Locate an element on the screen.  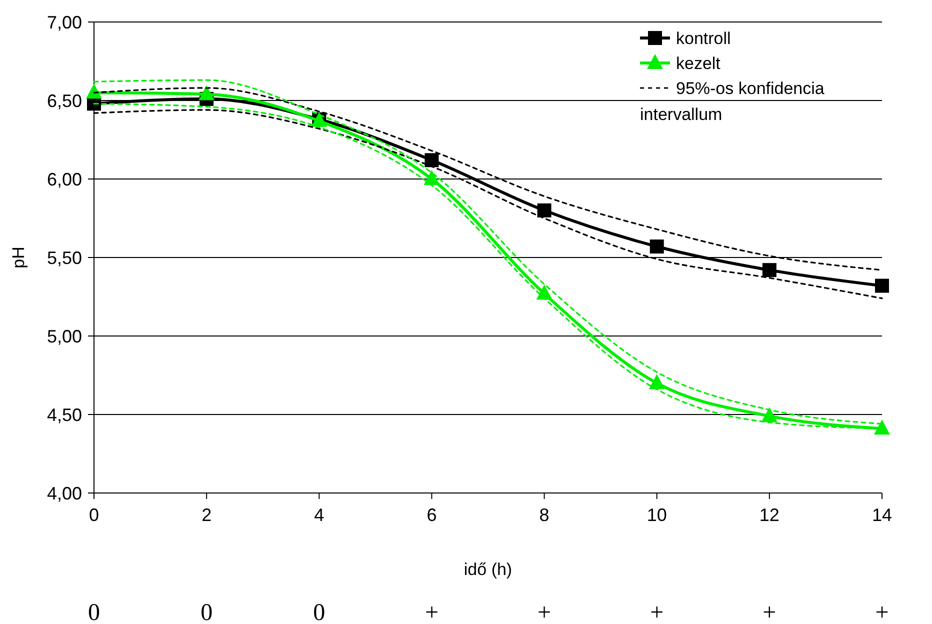
x-tick-label: 4 is located at coordinates (319, 515).